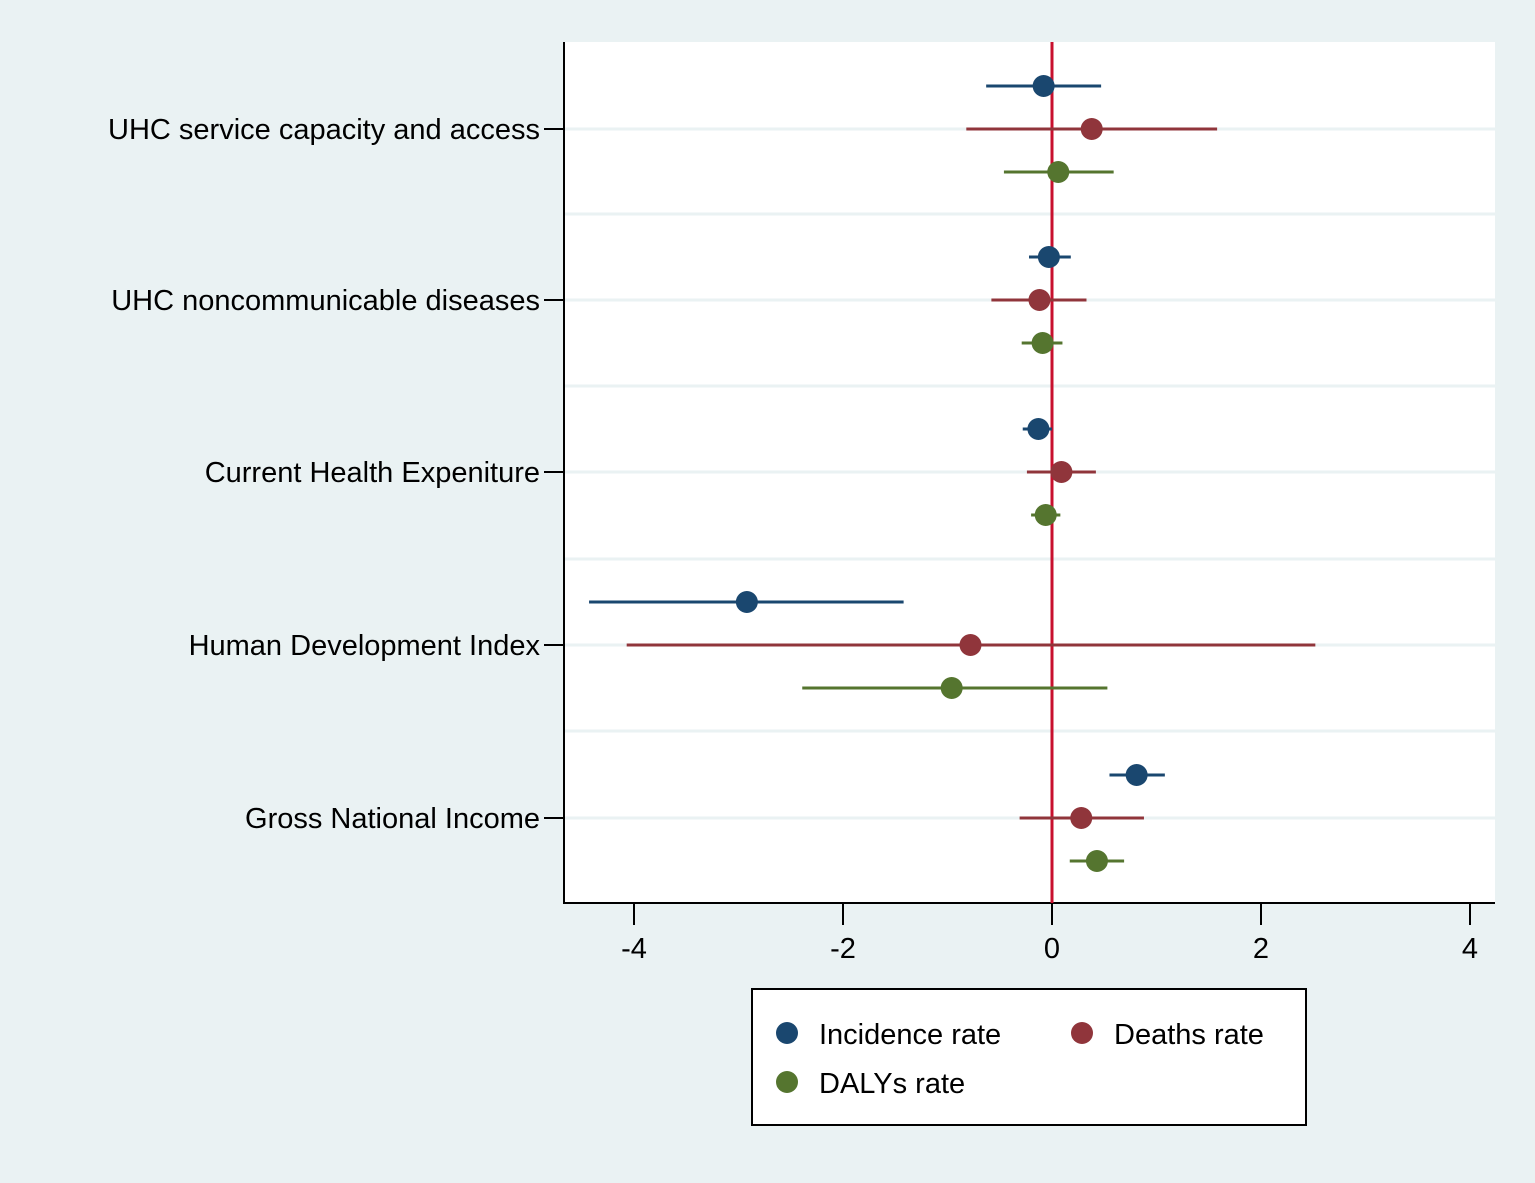 Image resolution: width=1535 pixels, height=1183 pixels. What do you see at coordinates (1189, 1035) in the screenshot?
I see `legend-label-1: Deaths rate` at bounding box center [1189, 1035].